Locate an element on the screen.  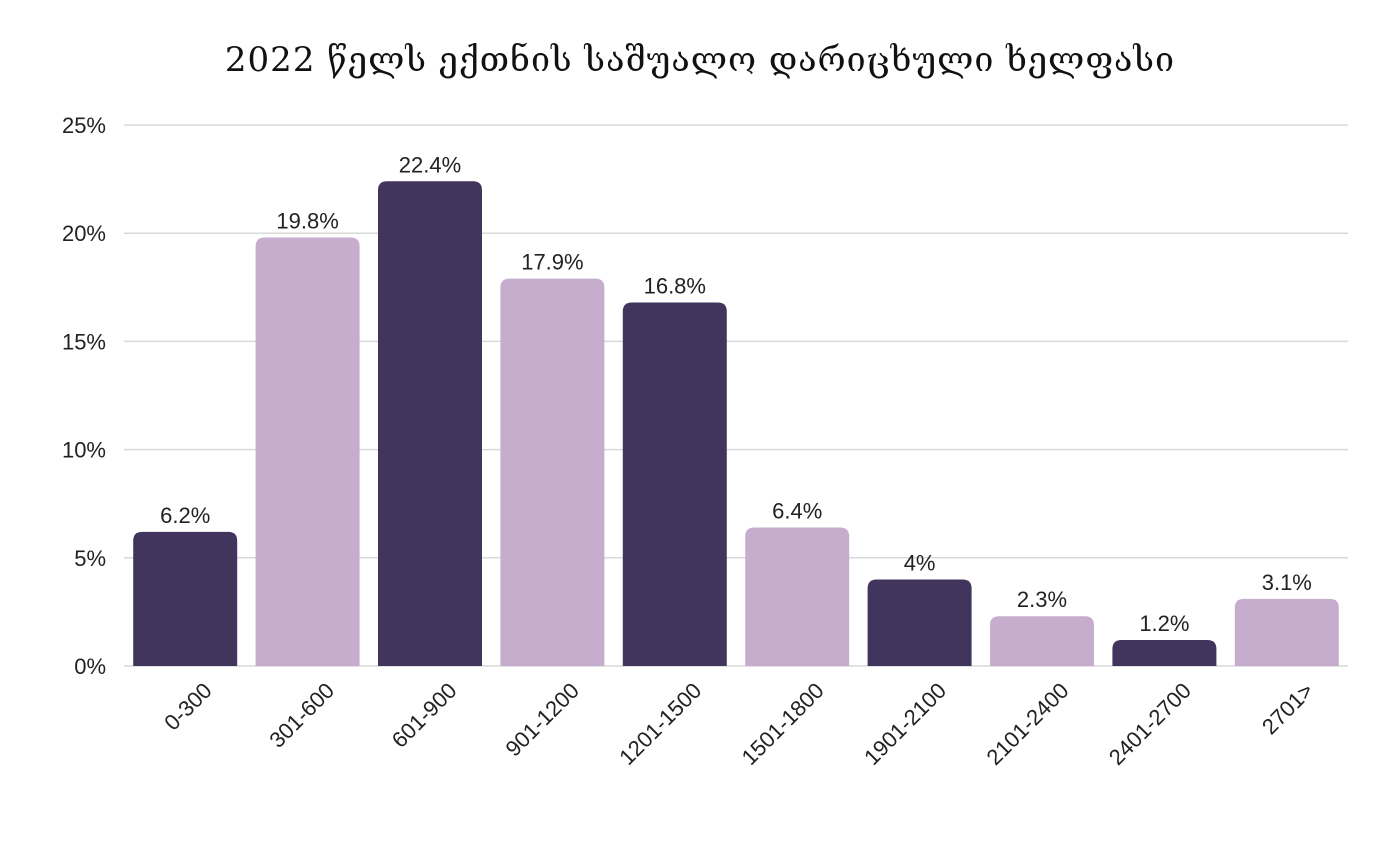
data-label: 16.8% is located at coordinates (675, 285).